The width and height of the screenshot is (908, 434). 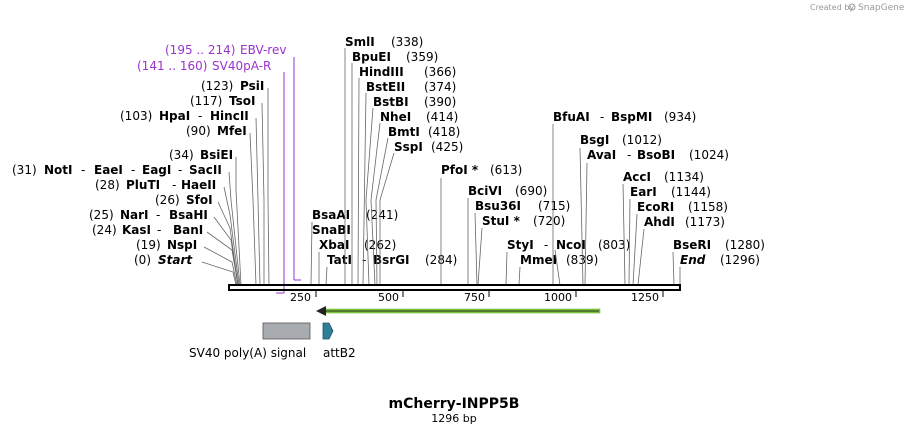 What do you see at coordinates (263, 50) in the screenshot?
I see `primer-ebv-rev-name: EBV-rev` at bounding box center [263, 50].